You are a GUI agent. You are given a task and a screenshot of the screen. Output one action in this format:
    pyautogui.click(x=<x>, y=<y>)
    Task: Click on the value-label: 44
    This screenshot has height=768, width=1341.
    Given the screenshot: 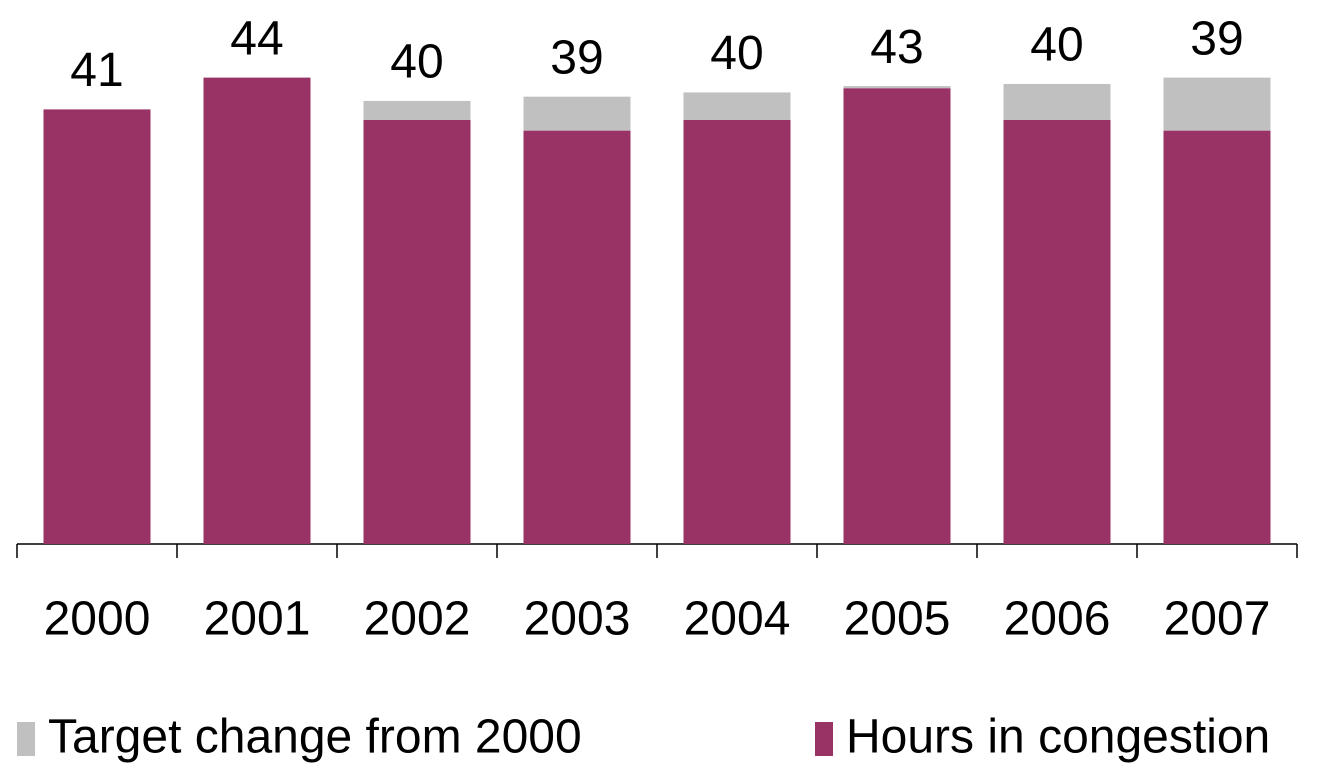 What is the action you would take?
    pyautogui.click(x=256, y=38)
    